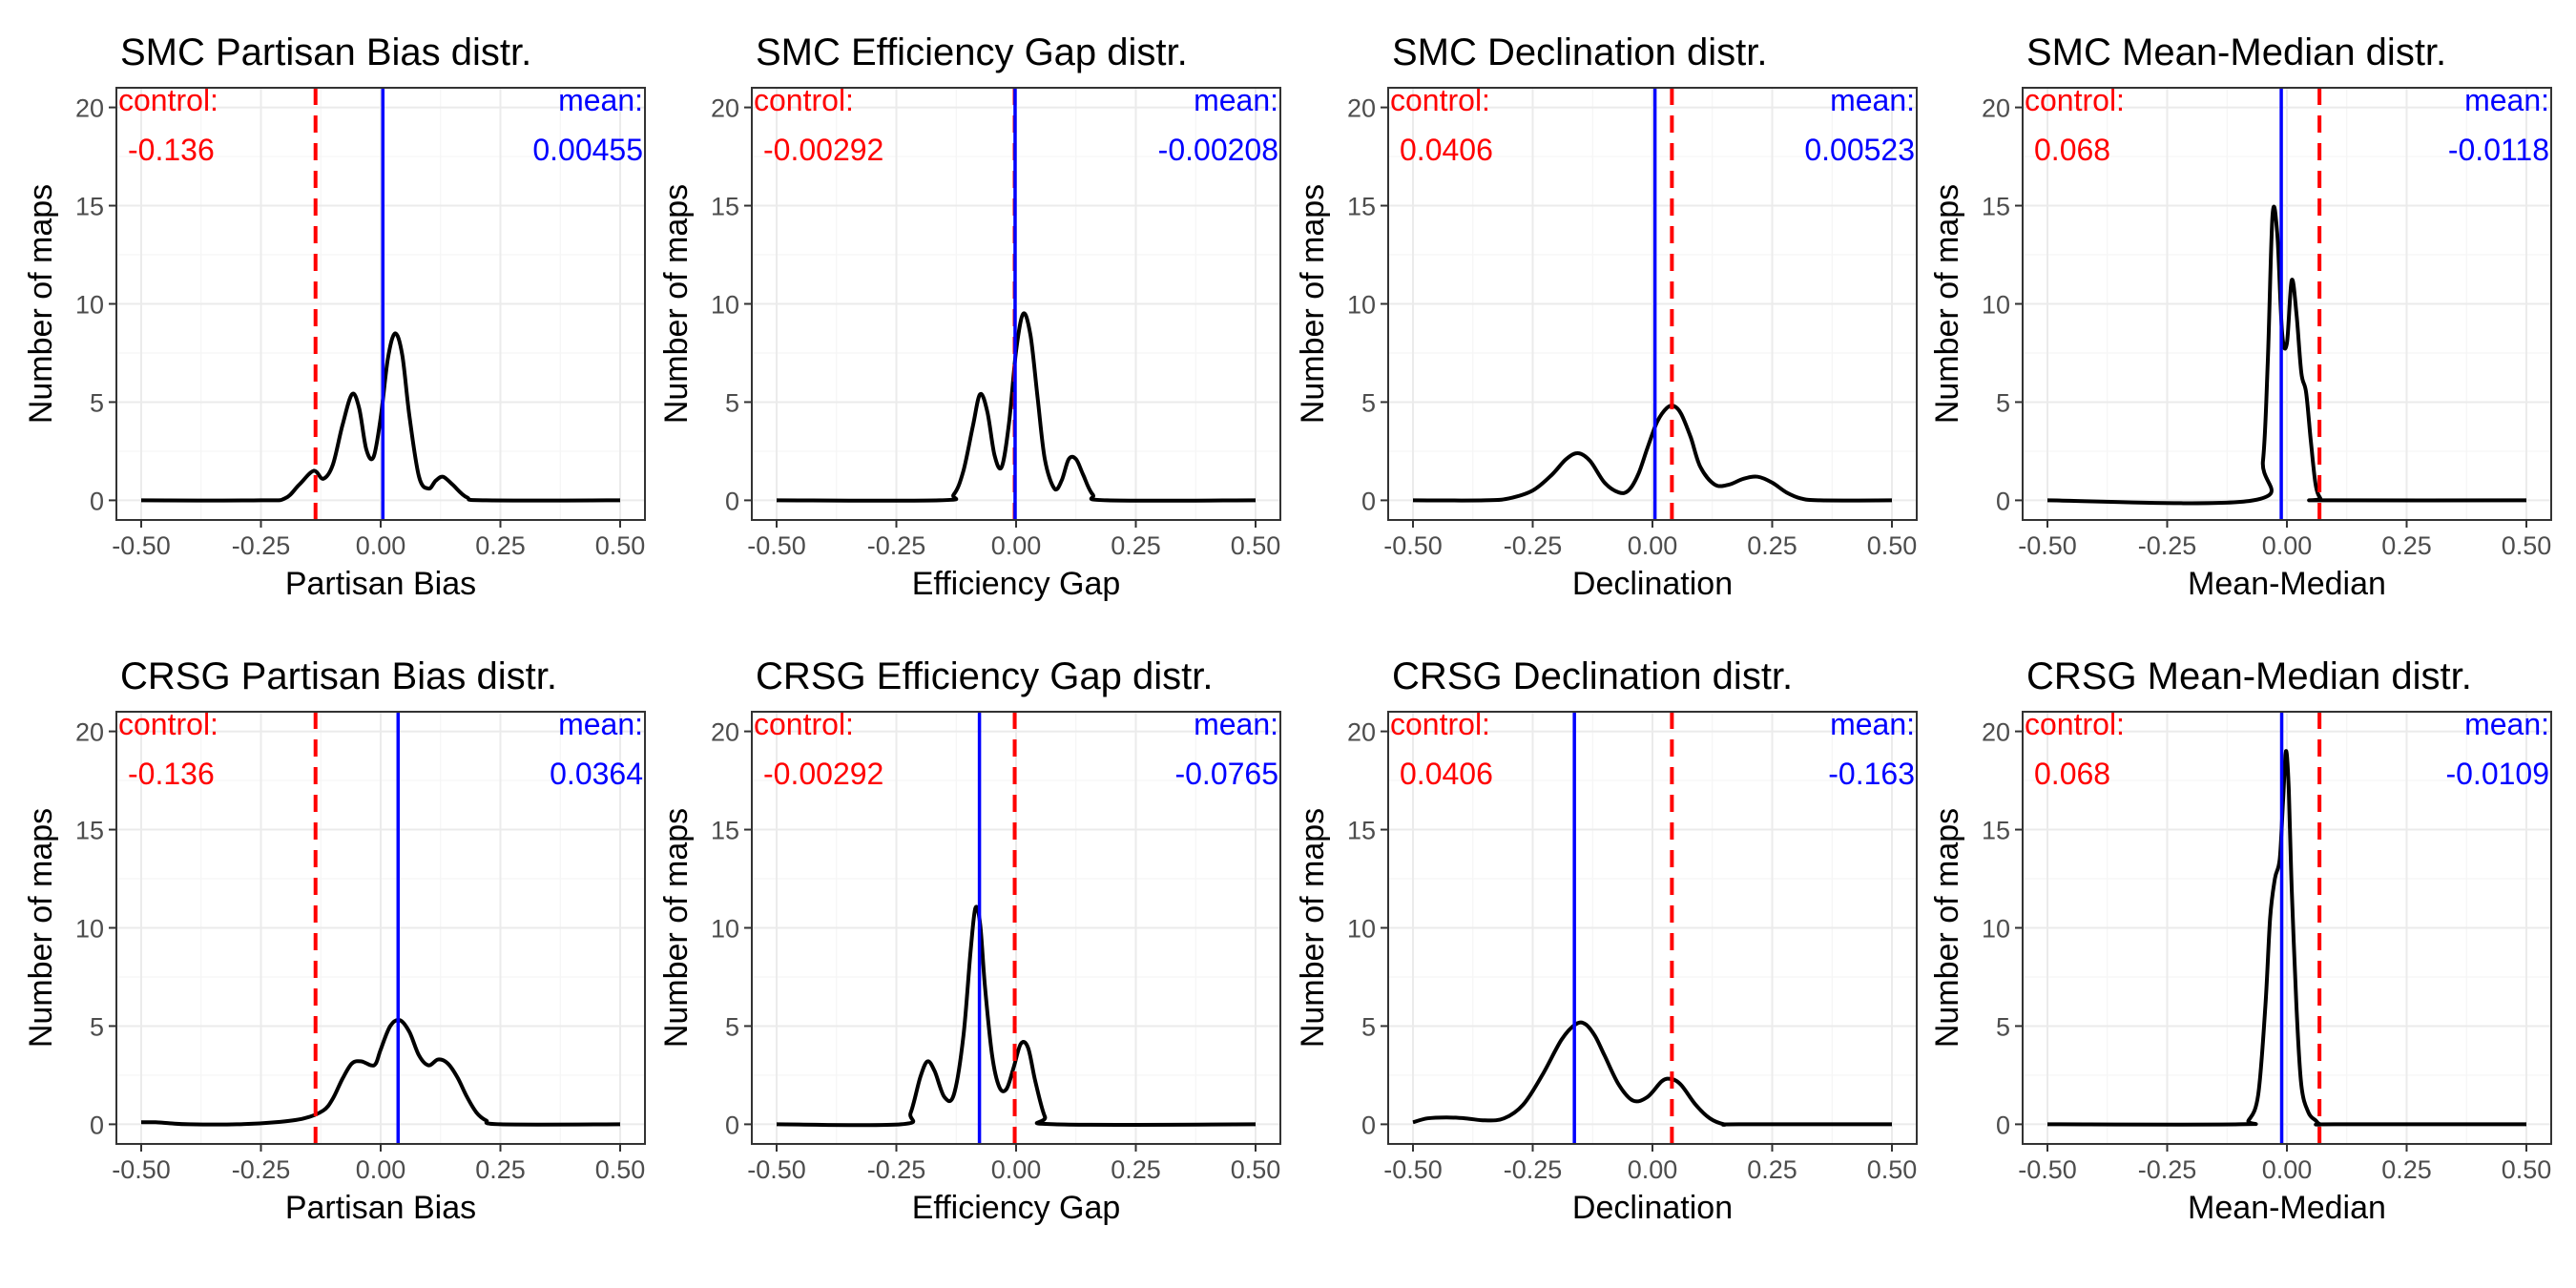  What do you see at coordinates (2497, 774) in the screenshot?
I see `mean-value: -0.0109` at bounding box center [2497, 774].